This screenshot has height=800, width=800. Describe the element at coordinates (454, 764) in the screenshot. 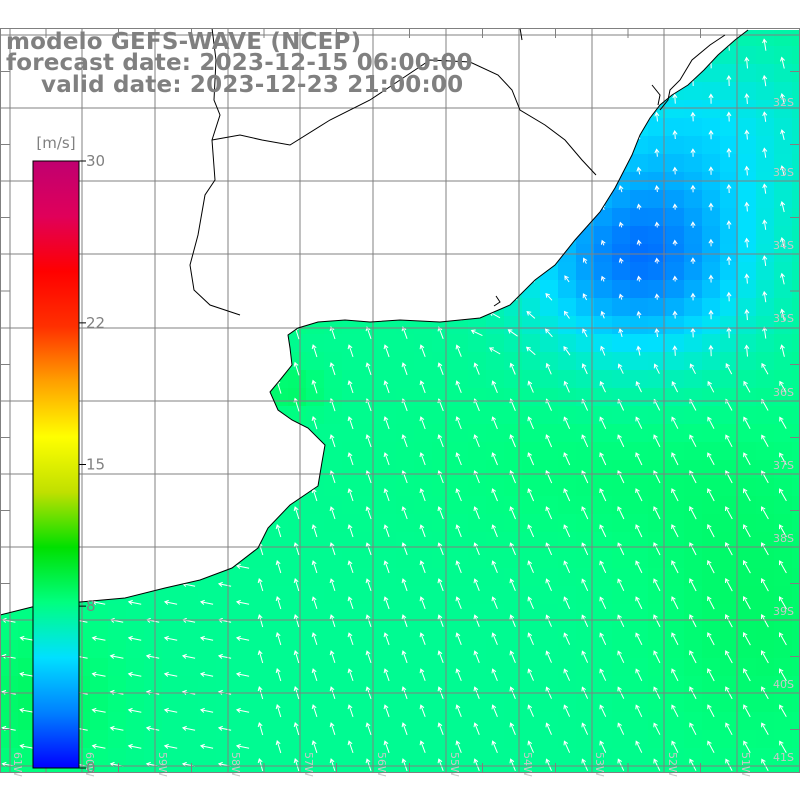

I see `longitude-label: 55W` at that location.